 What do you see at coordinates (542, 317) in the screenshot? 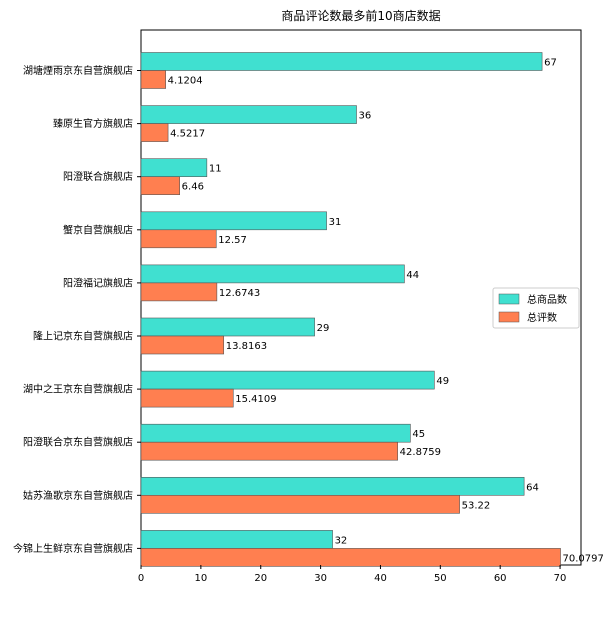
I see `legend-label-series-2: 总评数` at bounding box center [542, 317].